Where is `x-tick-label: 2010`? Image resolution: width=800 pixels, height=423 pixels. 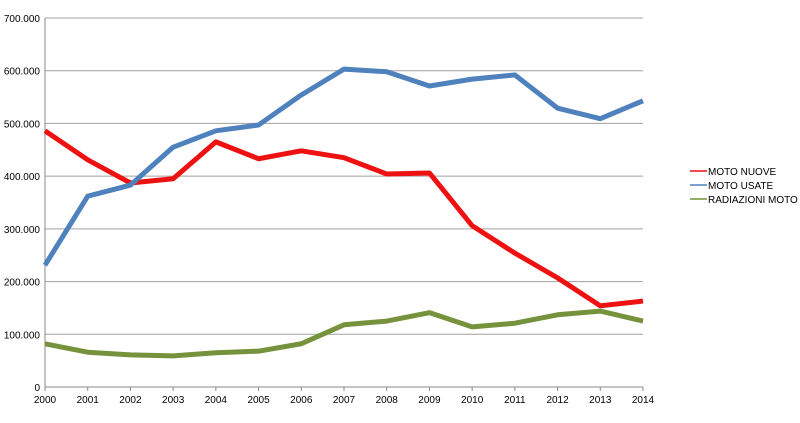
x-tick-label: 2010 is located at coordinates (472, 400).